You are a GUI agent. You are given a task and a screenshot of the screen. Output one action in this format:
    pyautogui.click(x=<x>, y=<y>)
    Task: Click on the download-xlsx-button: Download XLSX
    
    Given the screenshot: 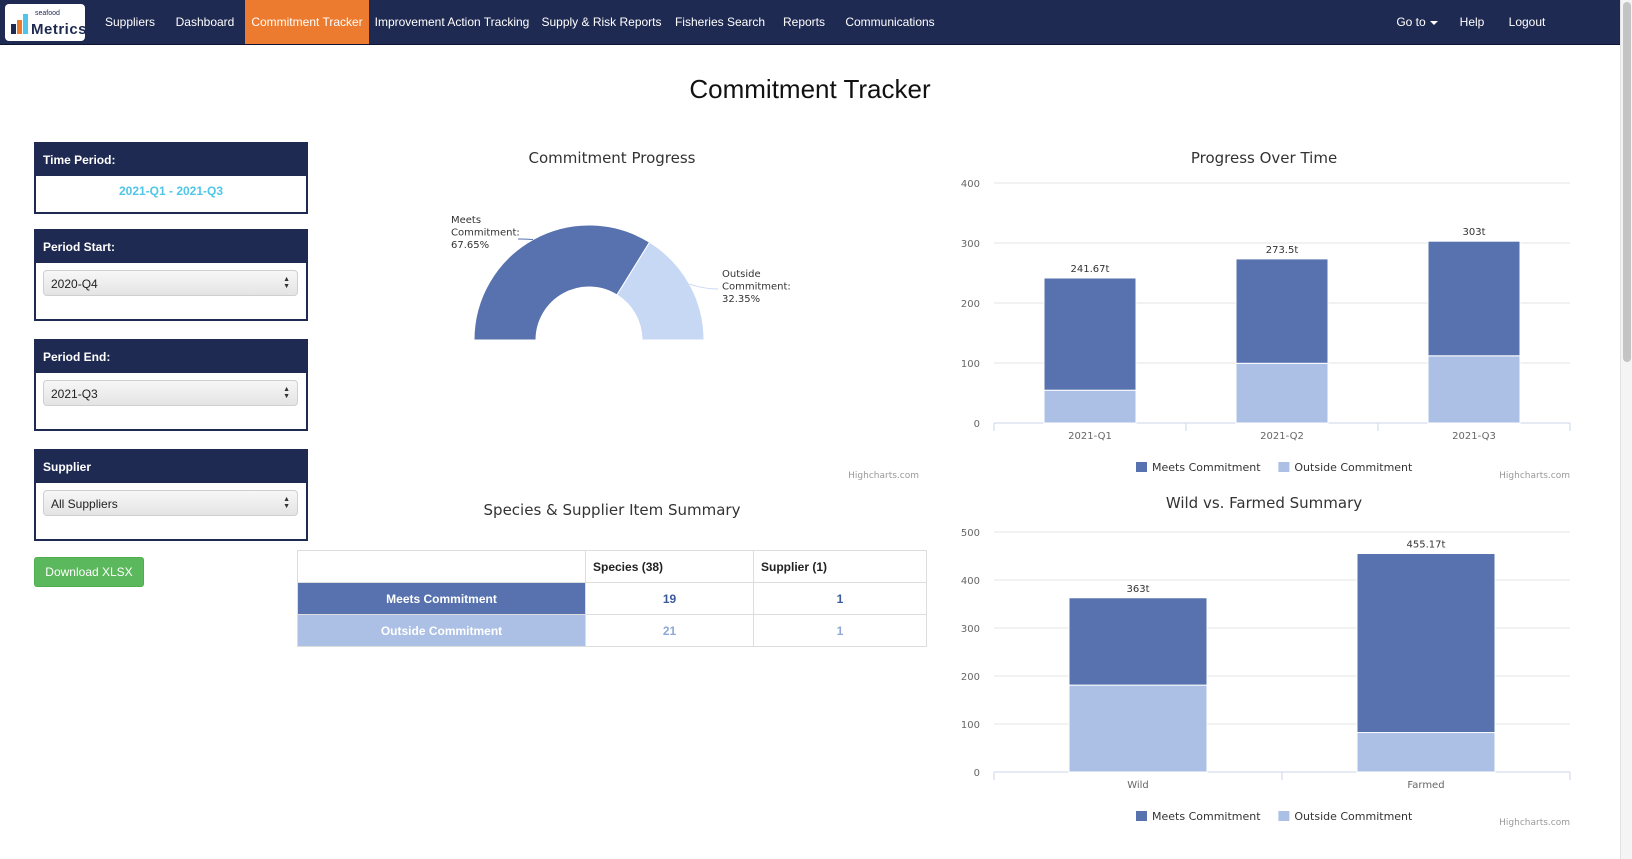 What is the action you would take?
    pyautogui.click(x=89, y=572)
    